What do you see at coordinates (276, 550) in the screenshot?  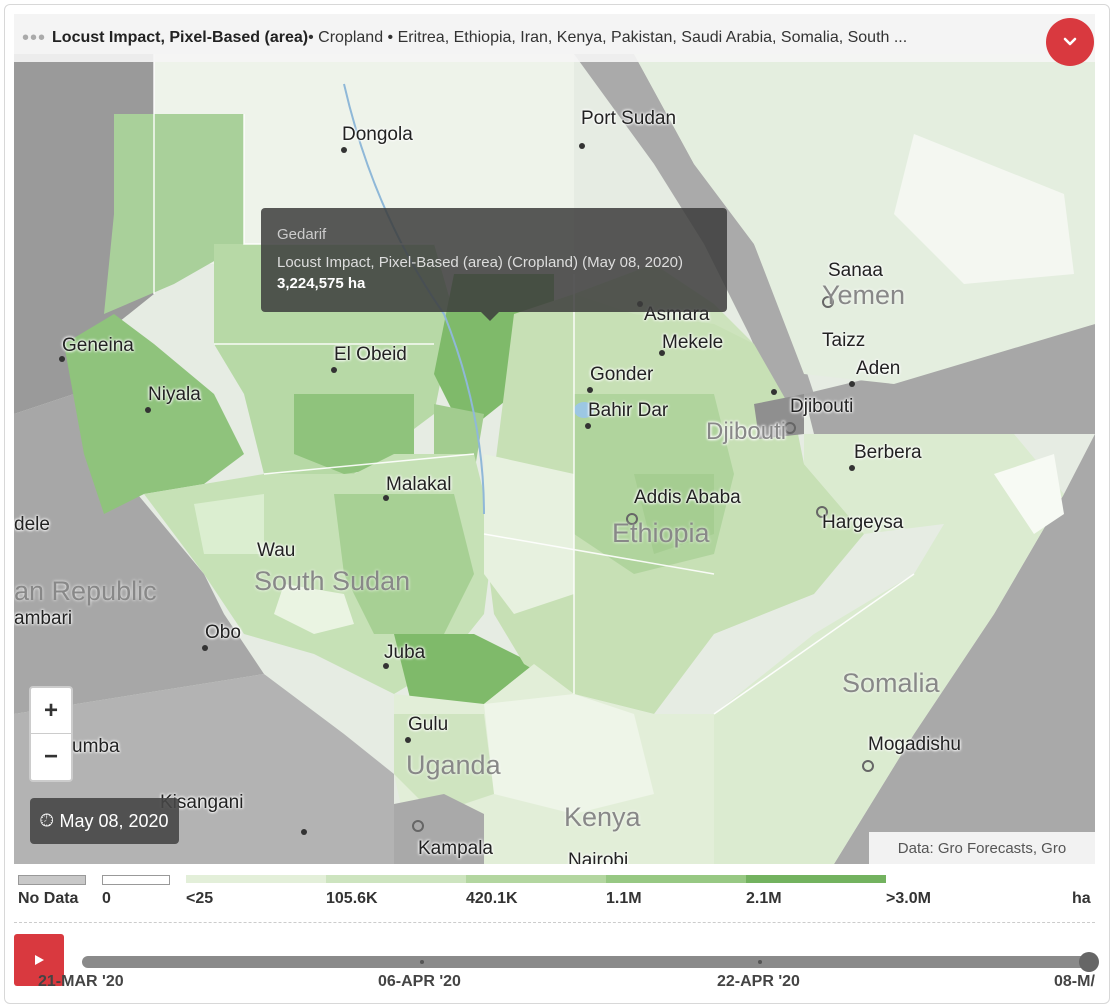 I see `map-label-wau: Wau` at bounding box center [276, 550].